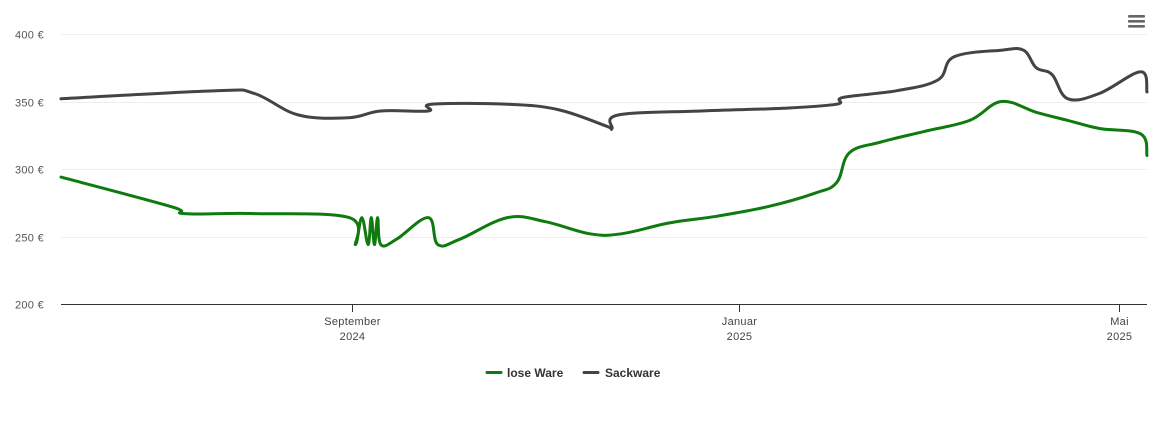 The height and width of the screenshot is (441, 1158). I want to click on legend-label: lose Ware, so click(535, 373).